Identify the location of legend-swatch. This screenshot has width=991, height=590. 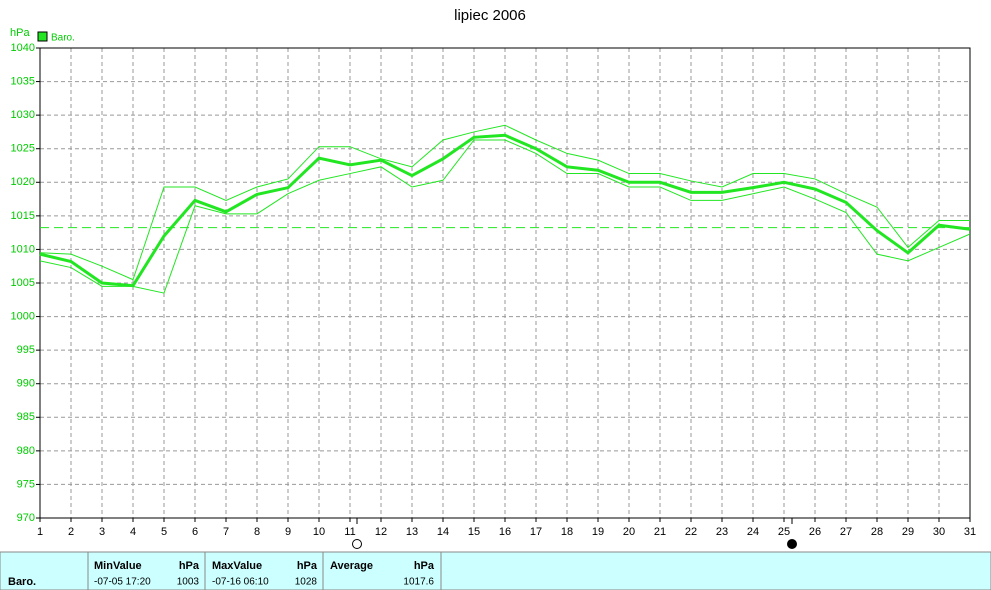
(42, 36).